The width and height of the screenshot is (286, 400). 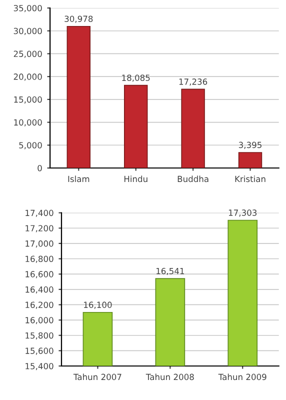 What do you see at coordinates (28, 100) in the screenshot?
I see `y-tick-label: 15,000` at bounding box center [28, 100].